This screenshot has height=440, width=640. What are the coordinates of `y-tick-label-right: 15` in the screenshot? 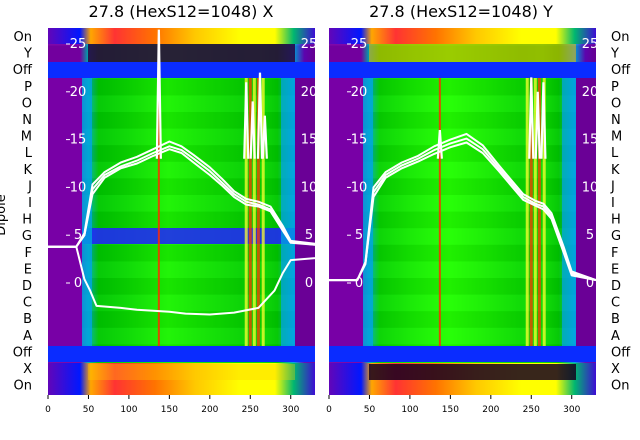 It's located at (590, 140).